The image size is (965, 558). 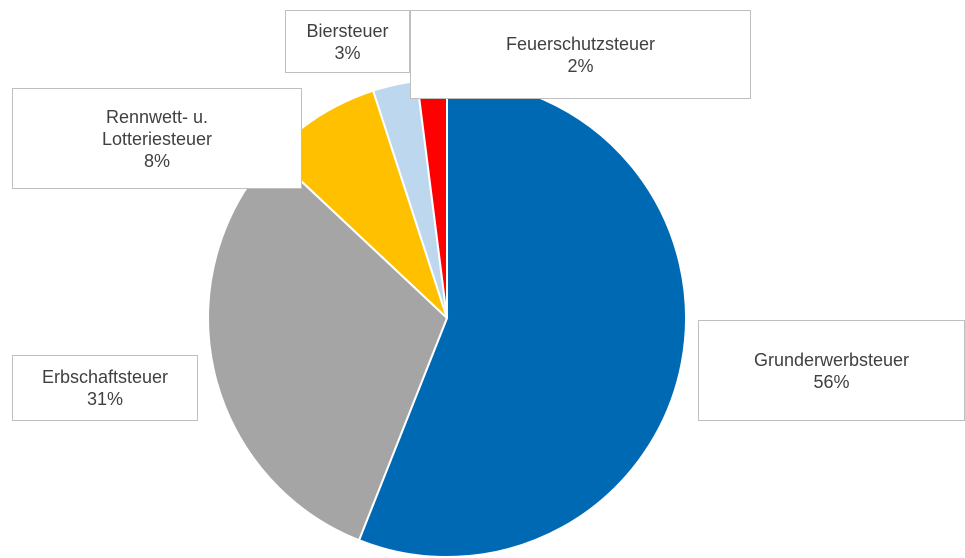 What do you see at coordinates (105, 399) in the screenshot?
I see `value-label: 31%` at bounding box center [105, 399].